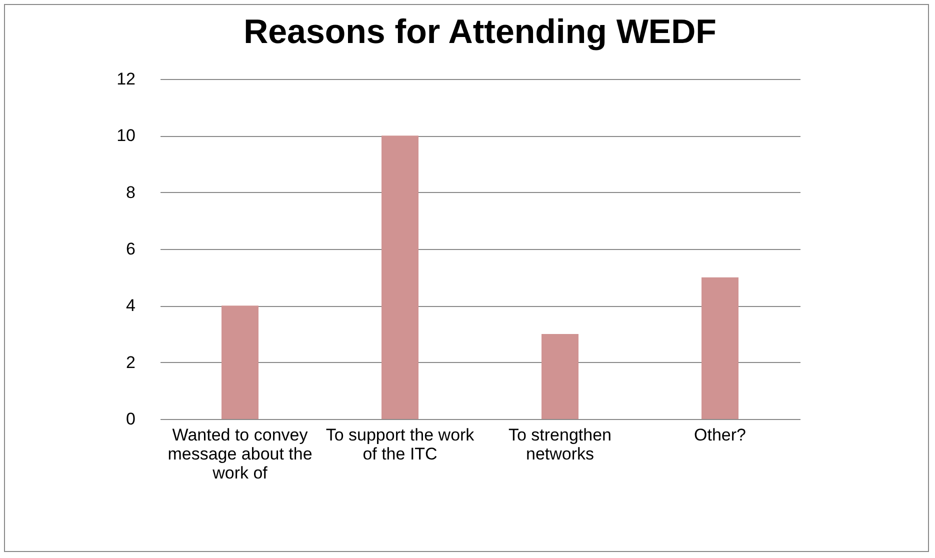 This screenshot has width=935, height=558. I want to click on y-tick-label: 4, so click(131, 306).